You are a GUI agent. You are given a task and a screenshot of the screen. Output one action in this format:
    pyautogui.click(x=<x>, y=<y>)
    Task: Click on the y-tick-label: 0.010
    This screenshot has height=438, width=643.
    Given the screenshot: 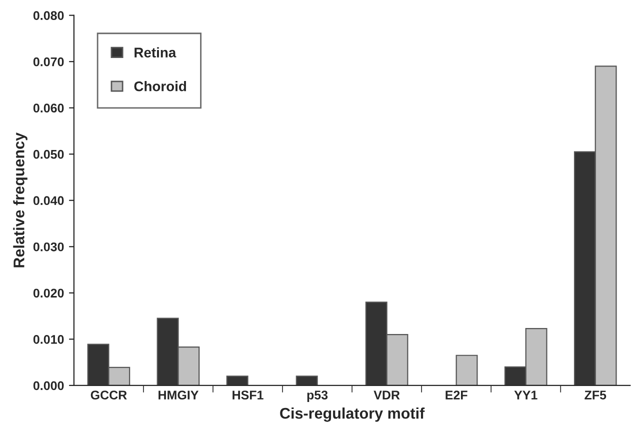 What is the action you would take?
    pyautogui.click(x=48, y=339)
    